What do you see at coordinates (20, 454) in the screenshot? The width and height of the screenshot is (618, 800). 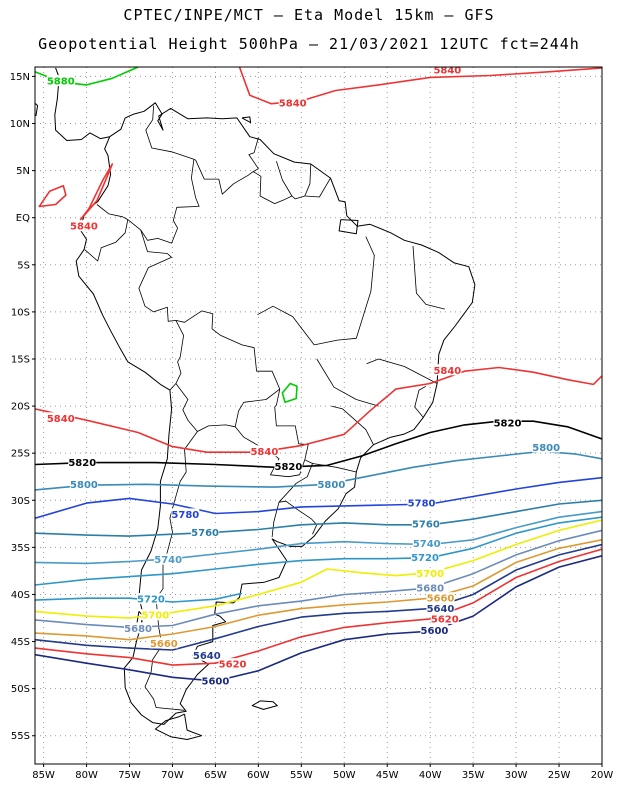 I see `lat-tick-label: 25S` at bounding box center [20, 454].